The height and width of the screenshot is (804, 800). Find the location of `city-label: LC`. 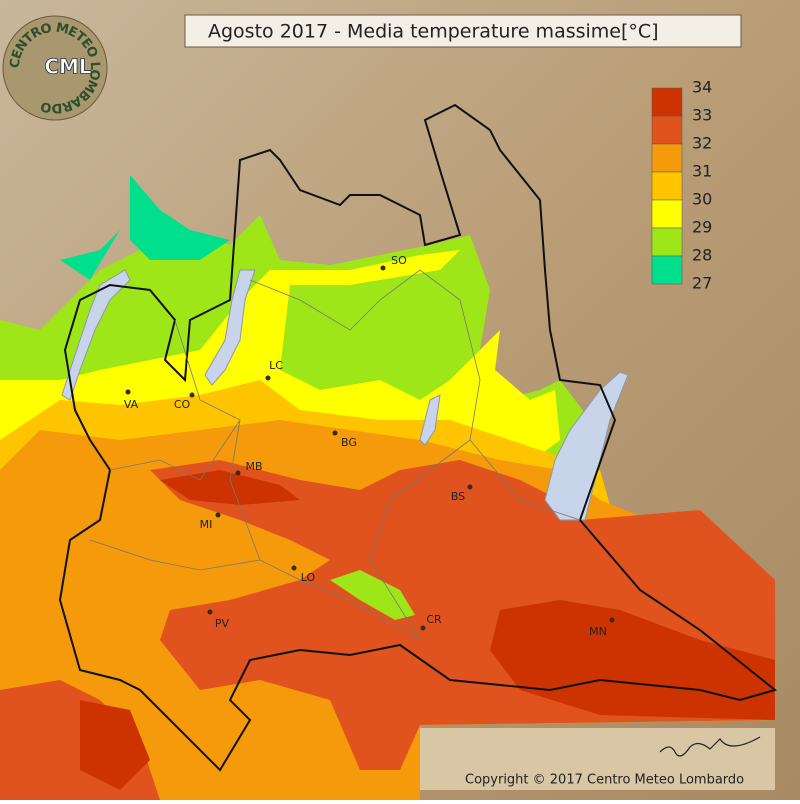

city-label: LC is located at coordinates (276, 365).